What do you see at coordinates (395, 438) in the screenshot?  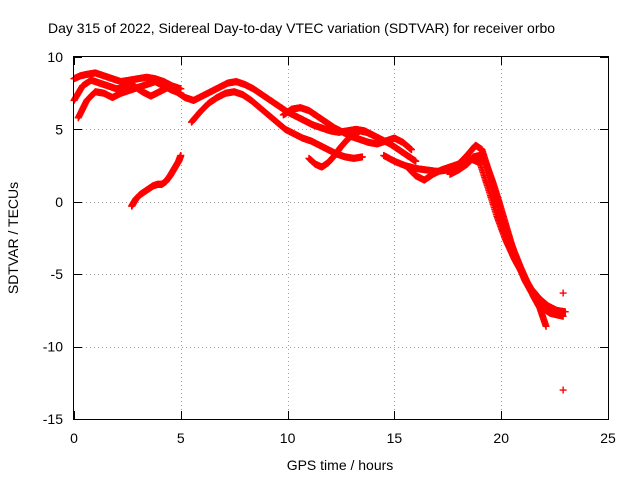 I see `x-tick-label: 15` at bounding box center [395, 438].